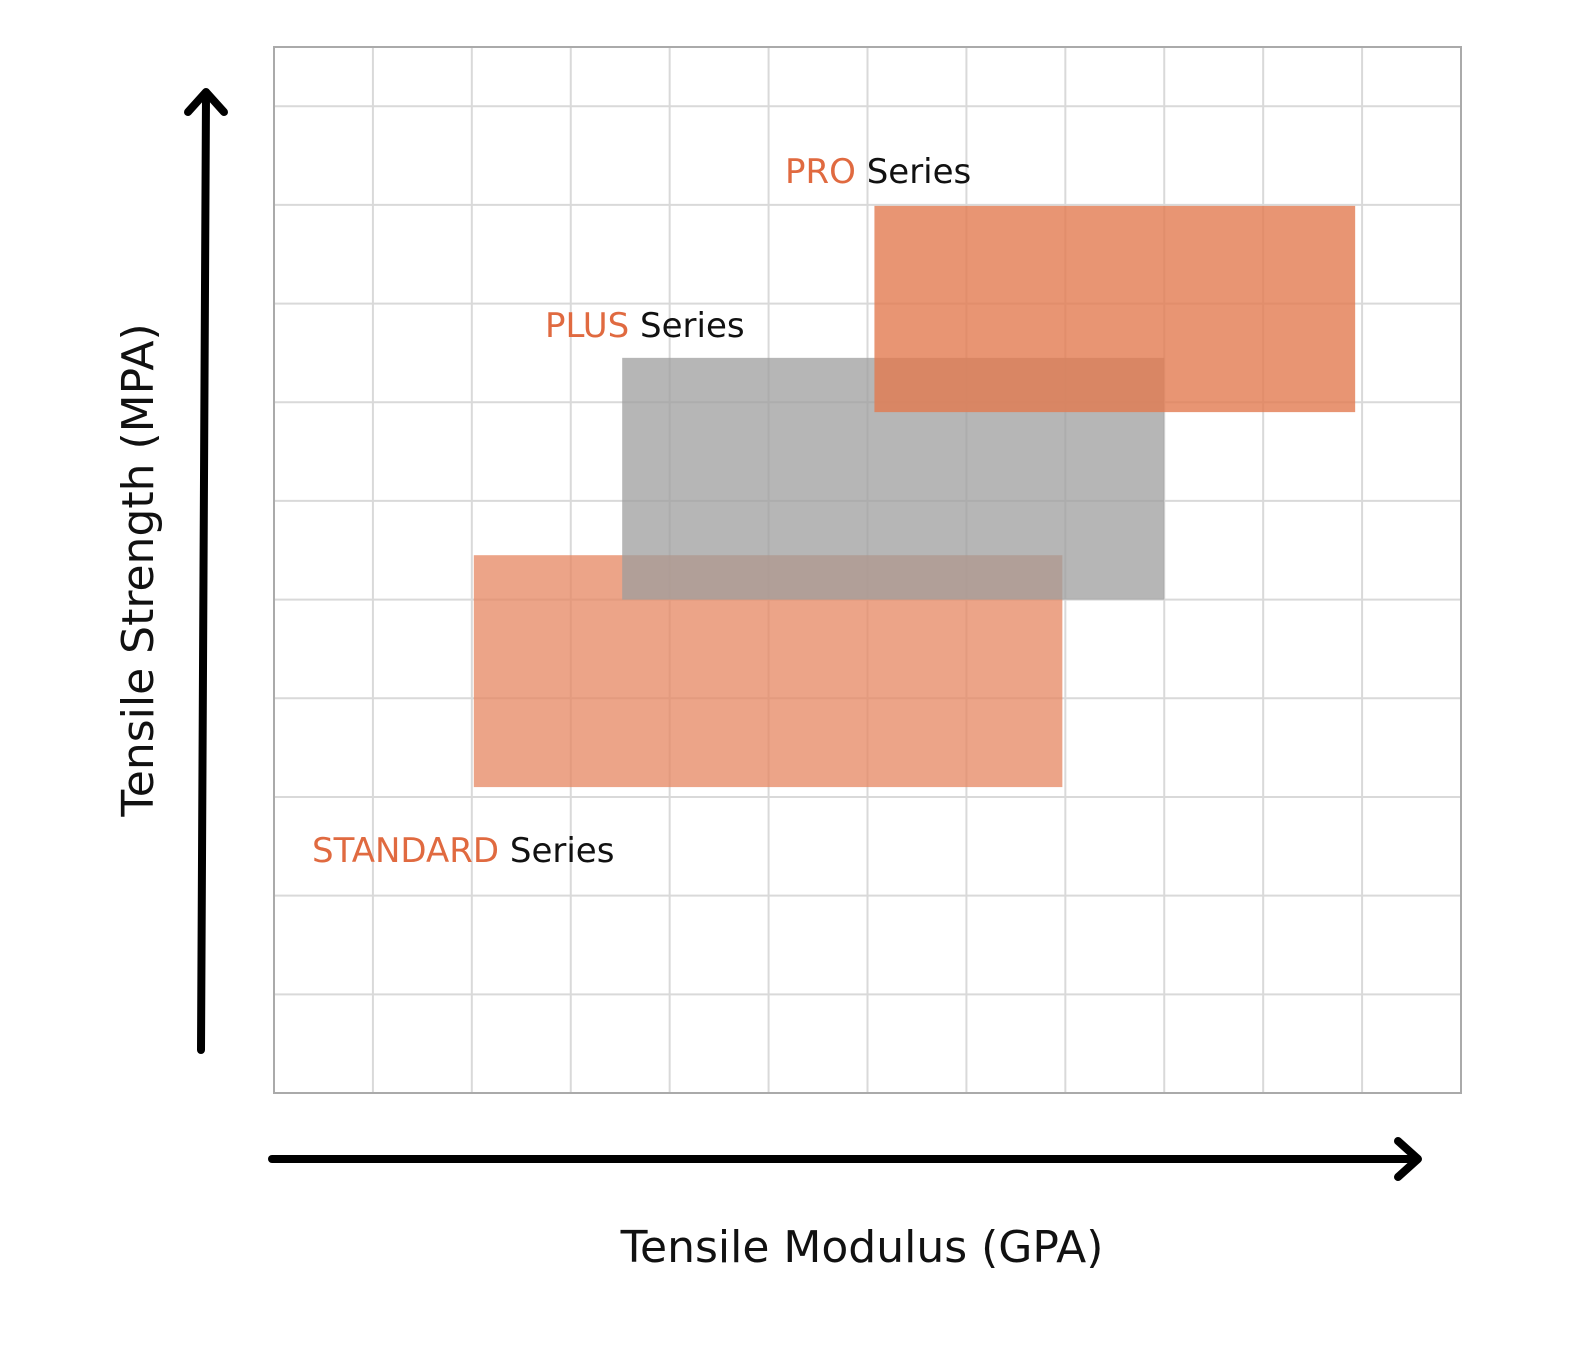 The image size is (1580, 1352). I want to click on region-label-standard: STANDARD Series, so click(463, 851).